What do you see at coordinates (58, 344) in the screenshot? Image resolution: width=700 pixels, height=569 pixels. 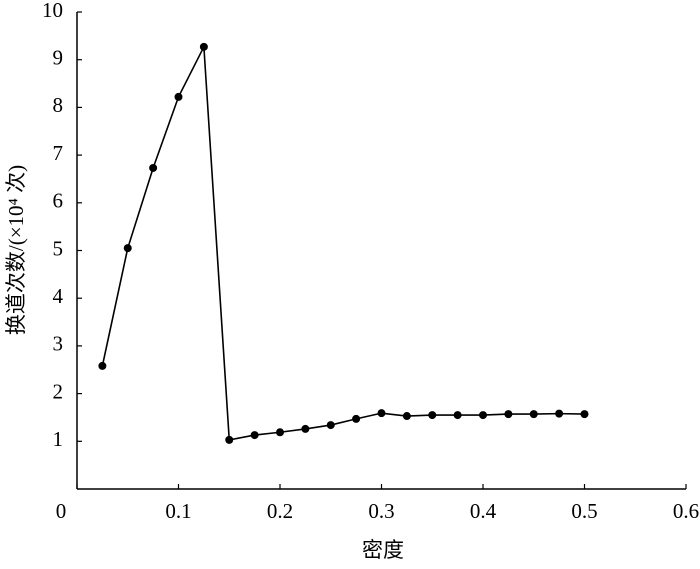 I see `y-tick-label: 3` at bounding box center [58, 344].